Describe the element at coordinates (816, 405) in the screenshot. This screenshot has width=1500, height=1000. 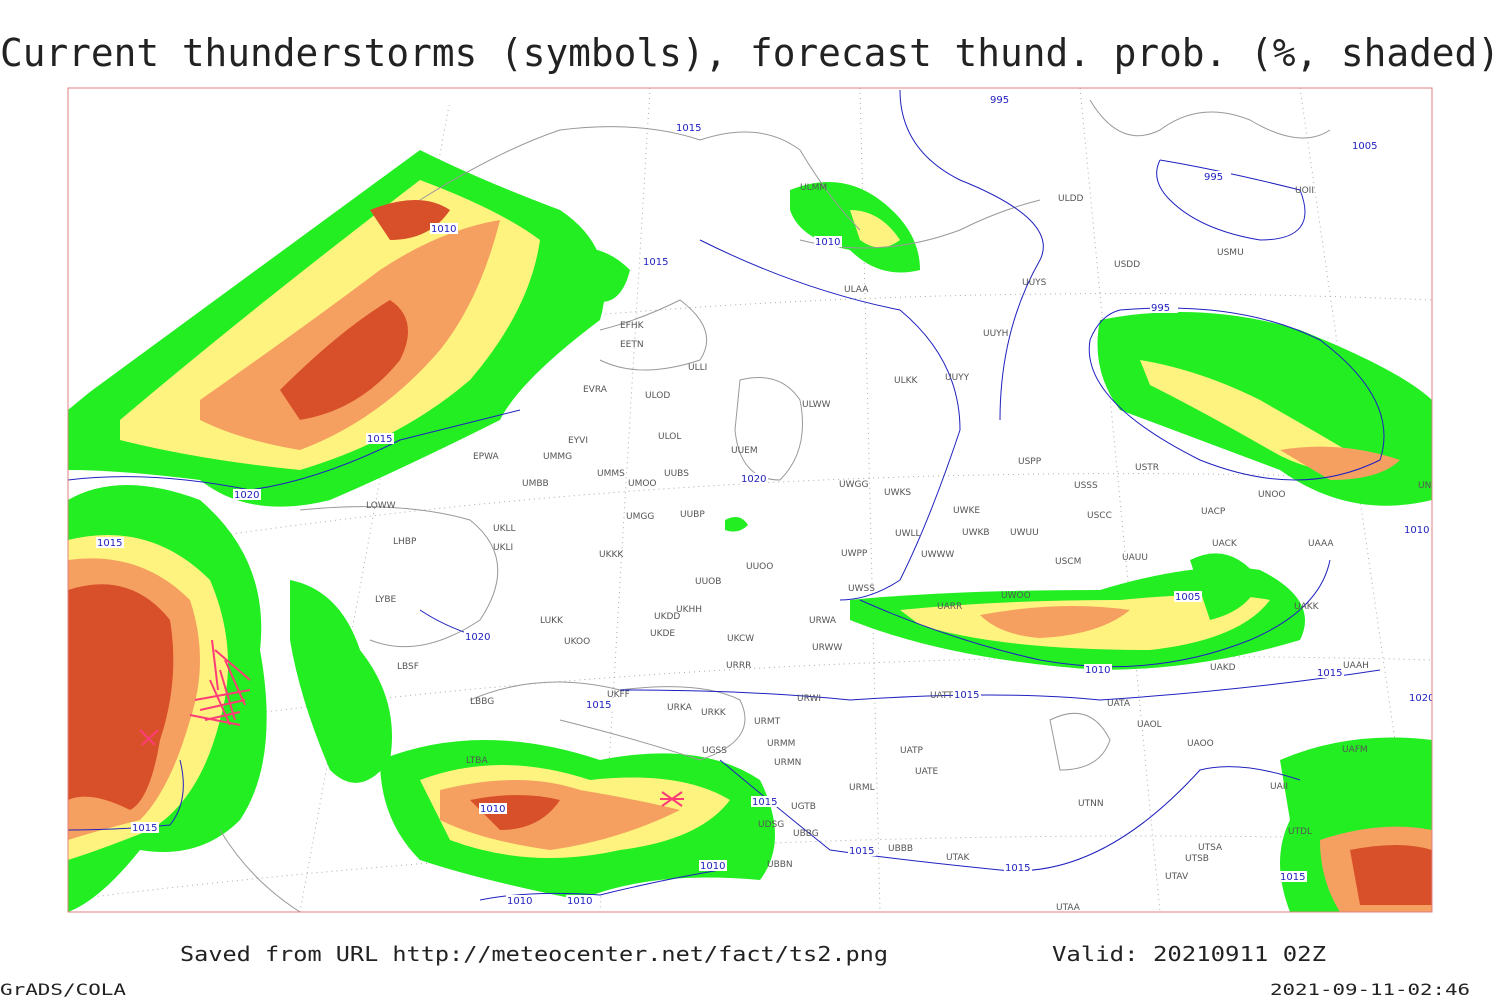
I see `station-label: ULWW` at that location.